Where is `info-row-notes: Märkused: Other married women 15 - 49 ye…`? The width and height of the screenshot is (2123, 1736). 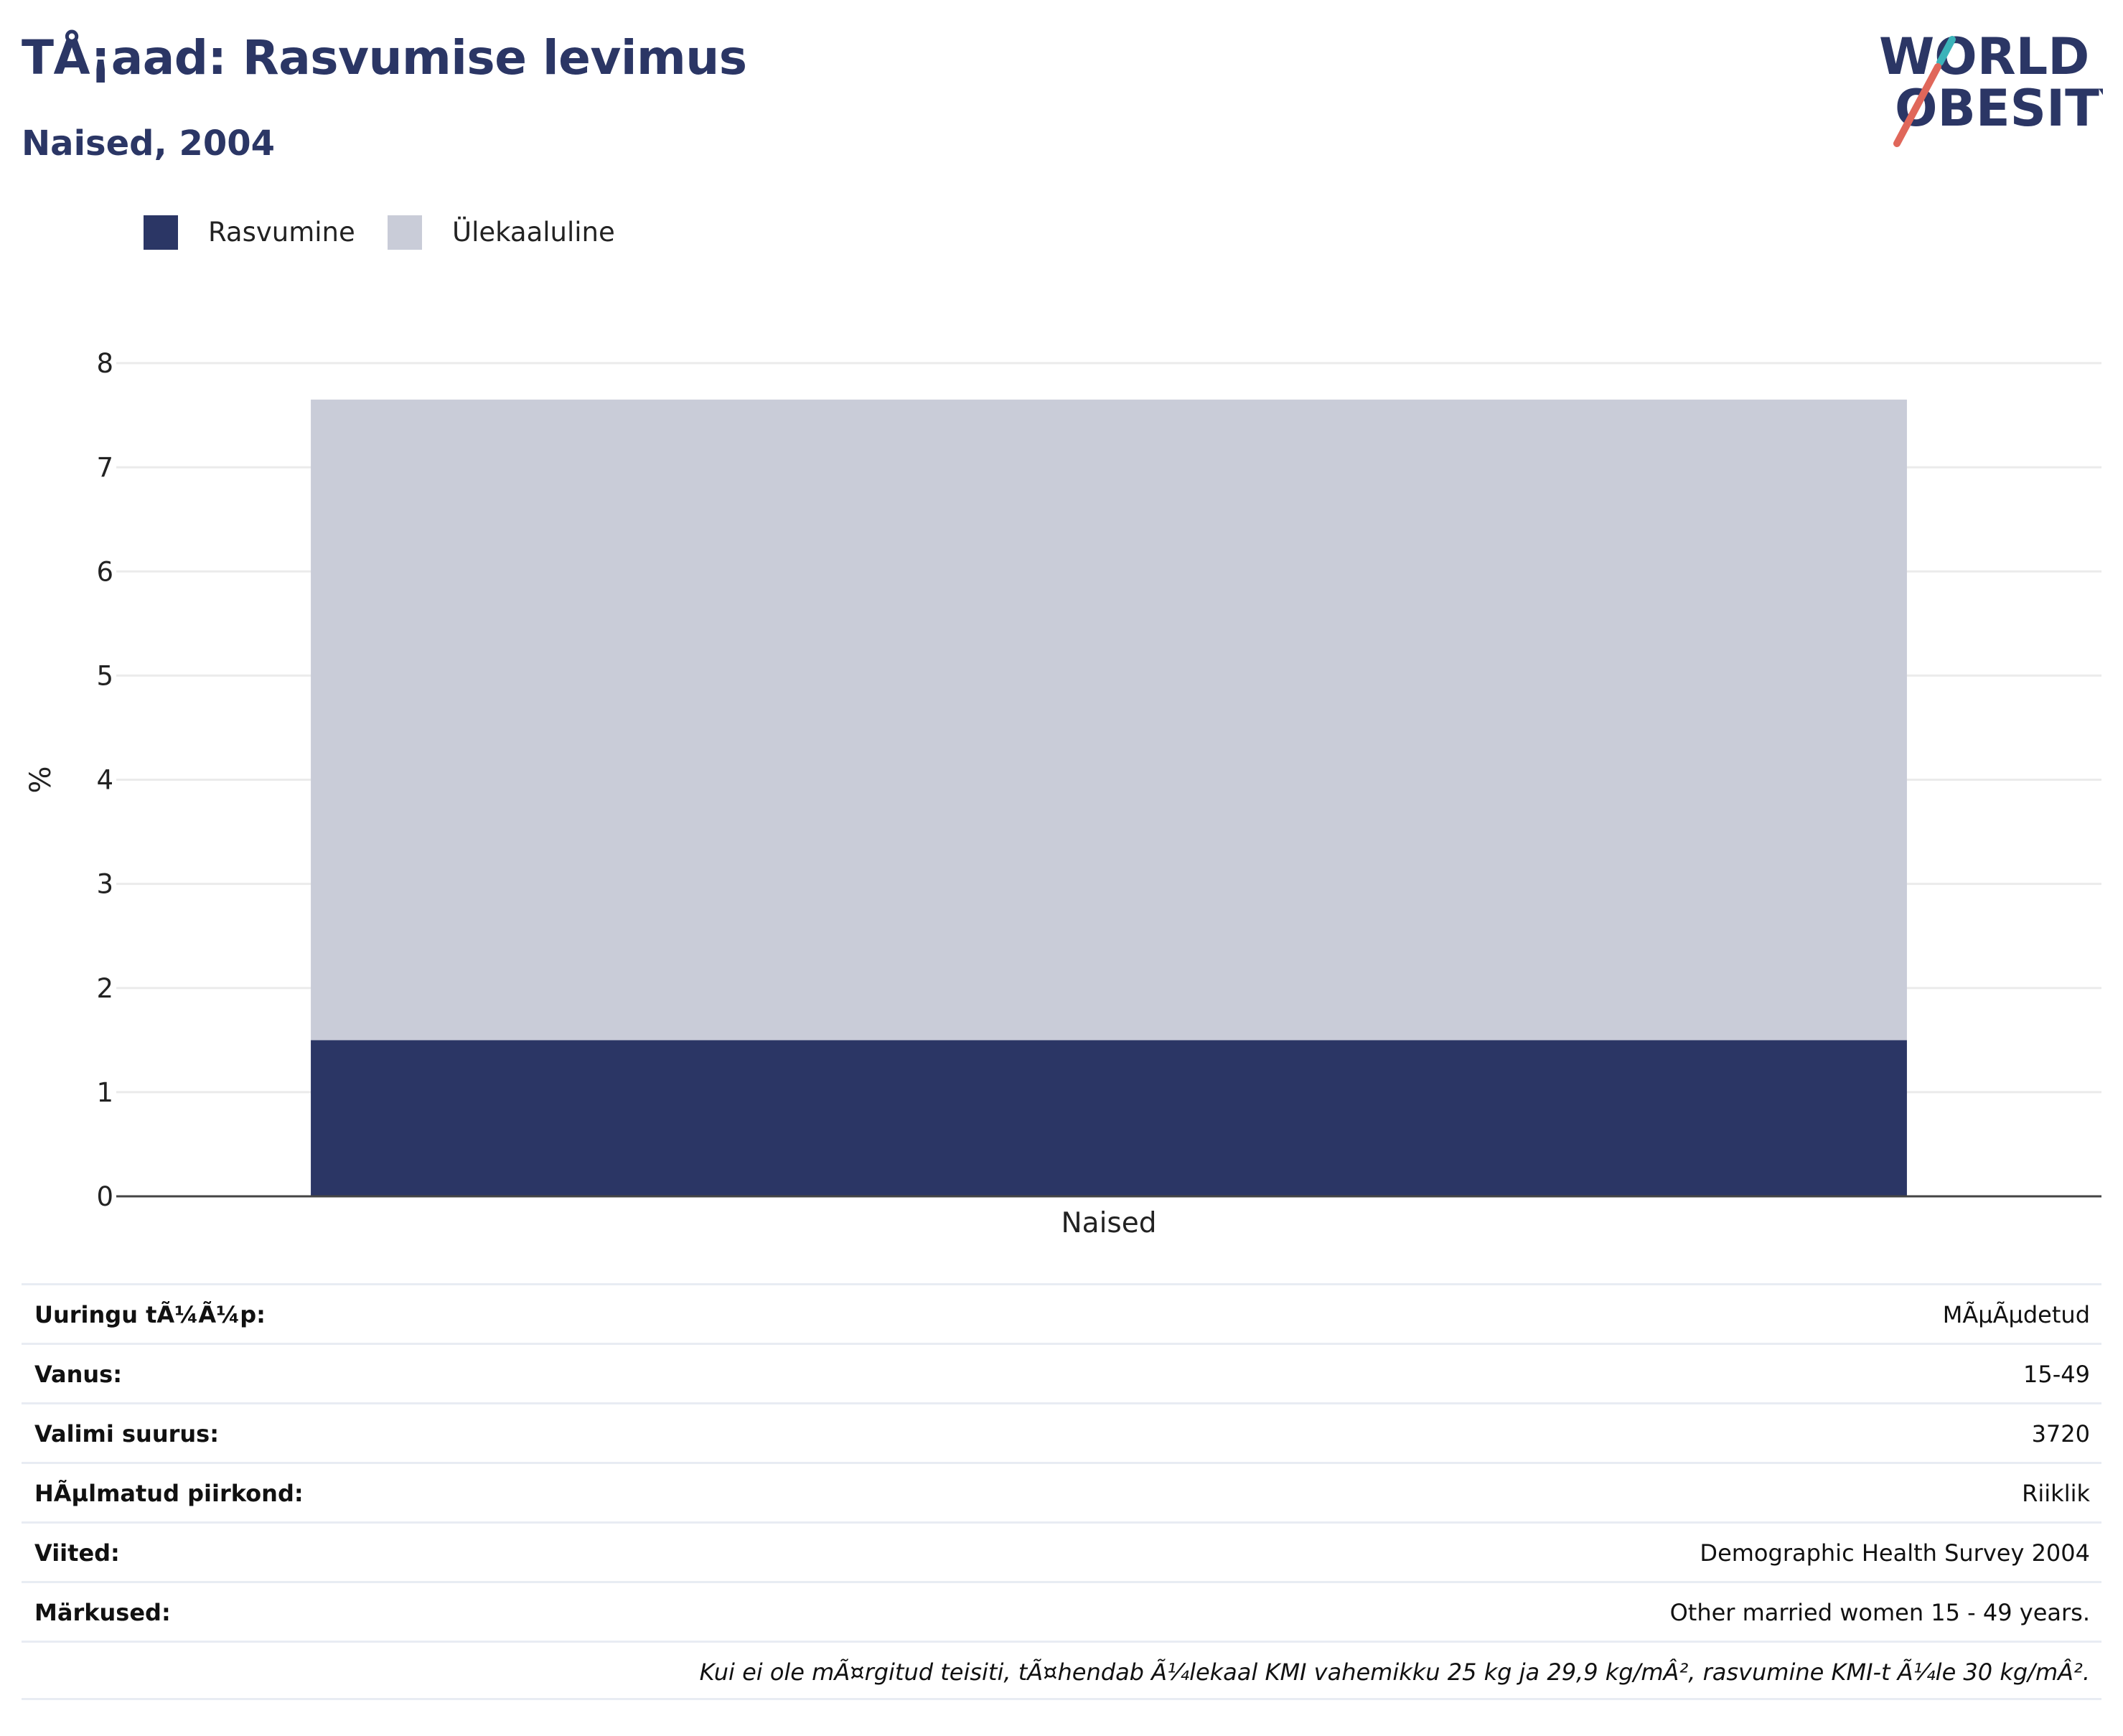
info-row-notes: Märkused: Other married women 15 - 49 ye… is located at coordinates (1061, 1611).